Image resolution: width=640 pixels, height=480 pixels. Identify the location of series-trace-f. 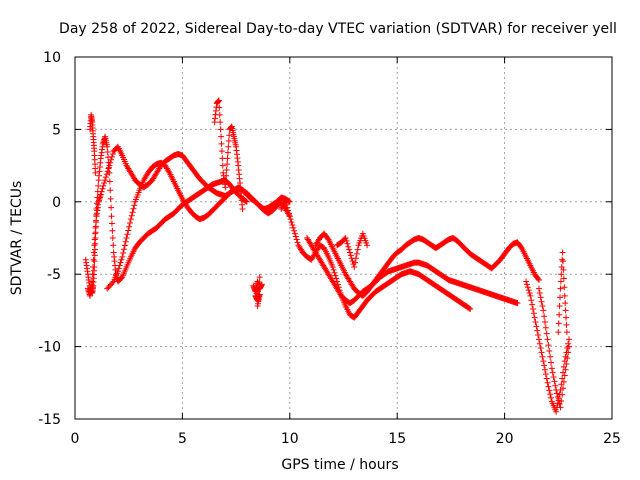
(427, 264).